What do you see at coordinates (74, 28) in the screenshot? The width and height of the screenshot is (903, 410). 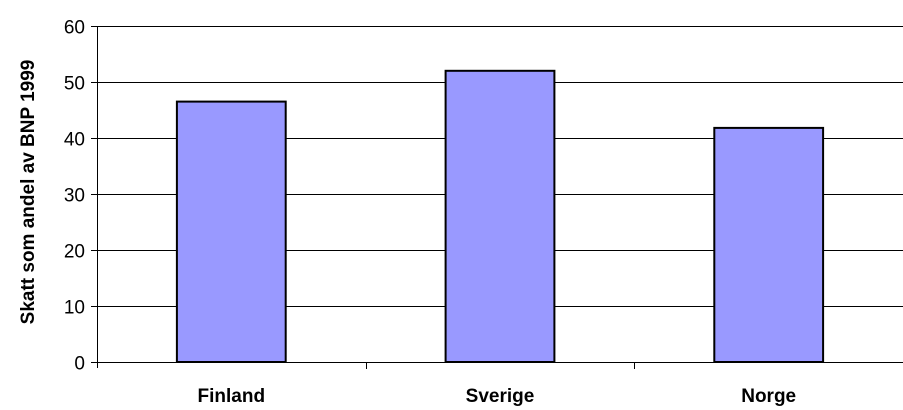 I see `y-tick-label-60: 60` at bounding box center [74, 28].